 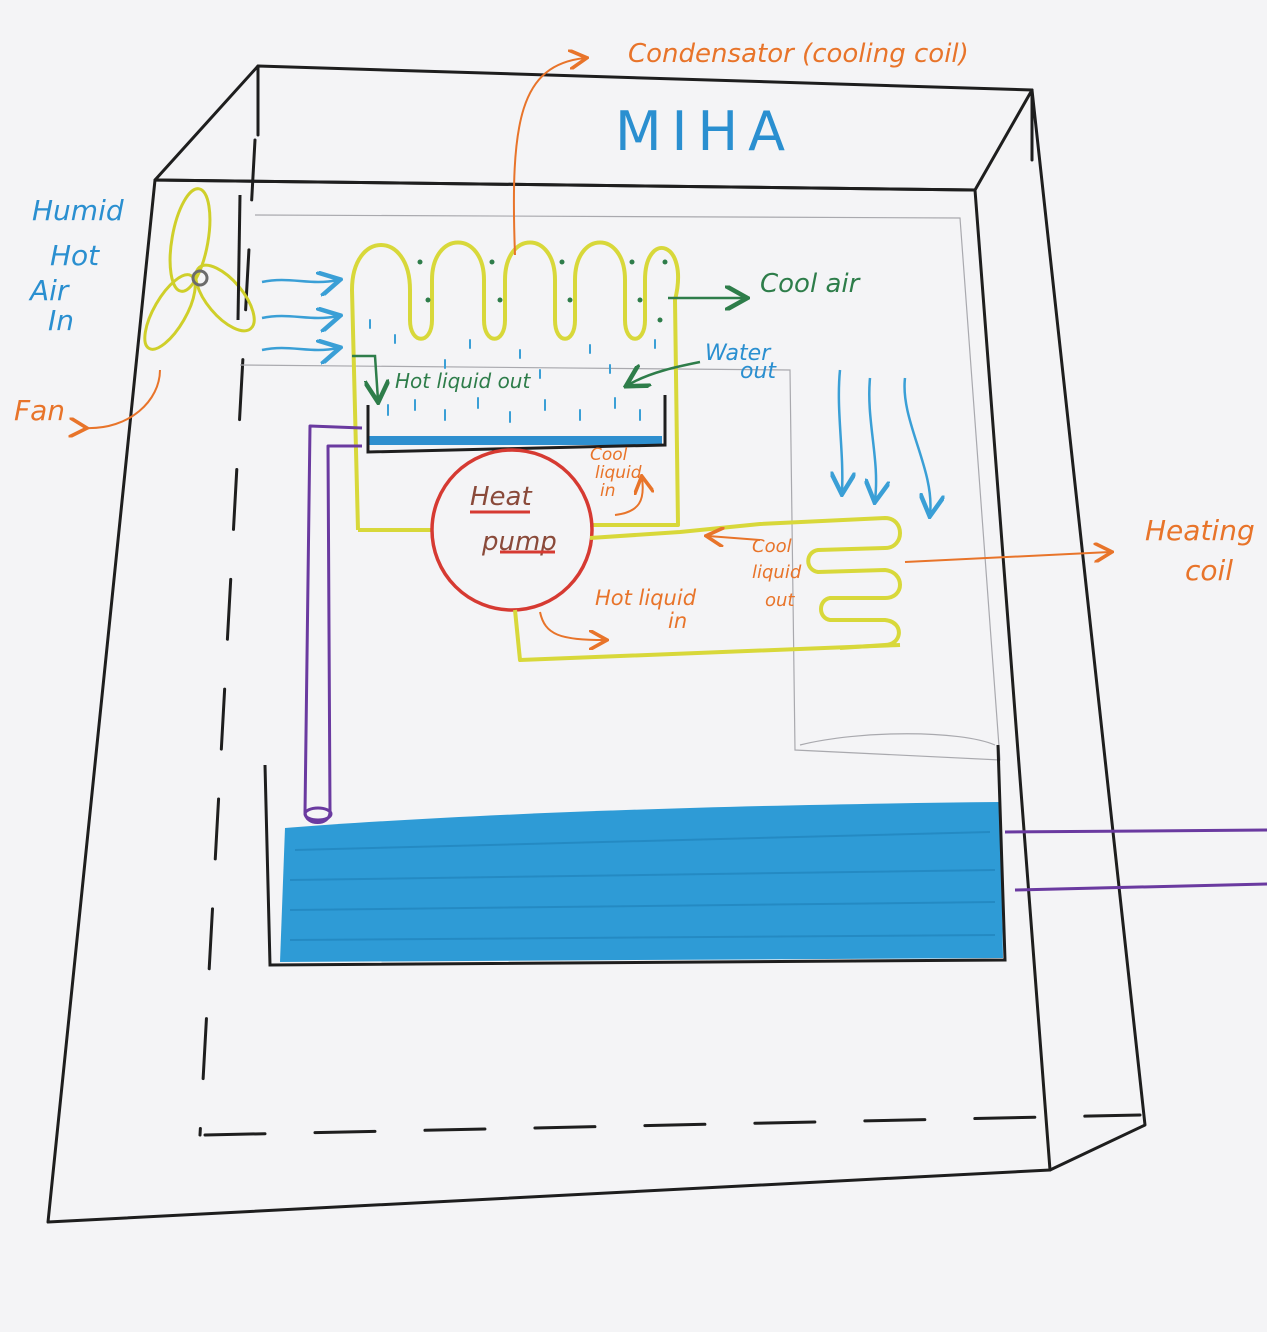 What do you see at coordinates (885, 441) in the screenshot?
I see `downflow-air-arrows` at bounding box center [885, 441].